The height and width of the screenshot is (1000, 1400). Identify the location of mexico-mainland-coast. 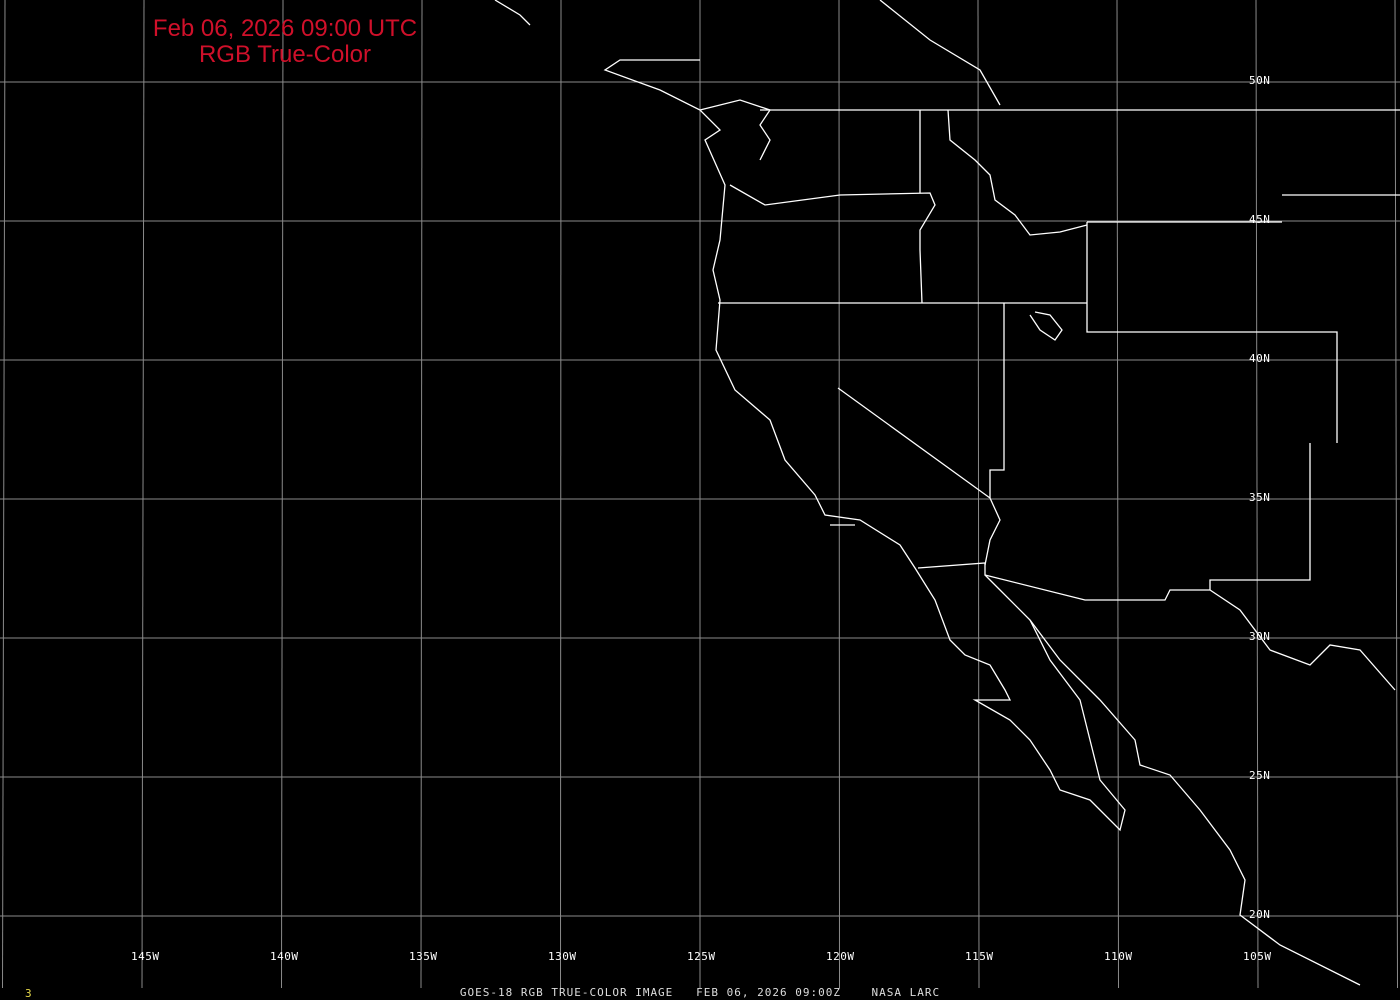
(1195, 802).